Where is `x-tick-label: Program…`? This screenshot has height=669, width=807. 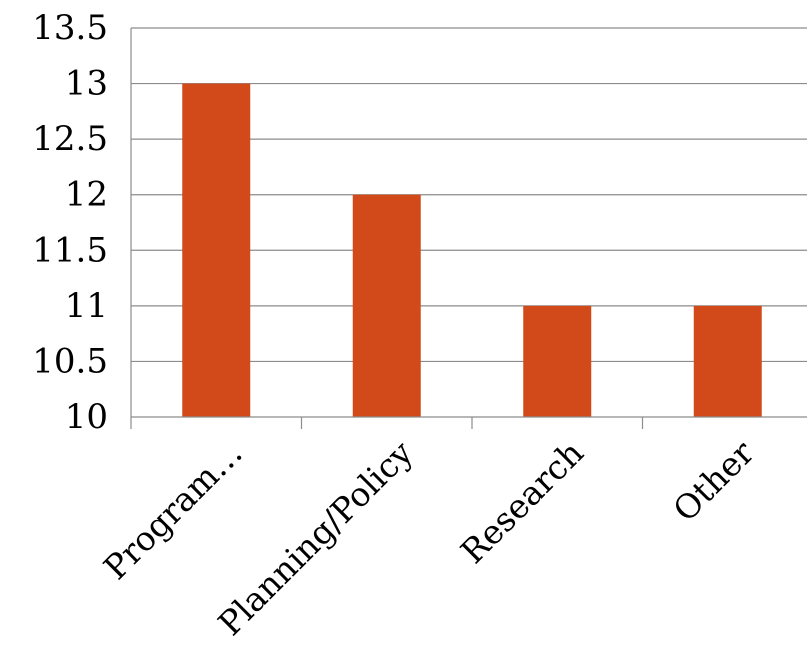
x-tick-label: Program… is located at coordinates (173, 510).